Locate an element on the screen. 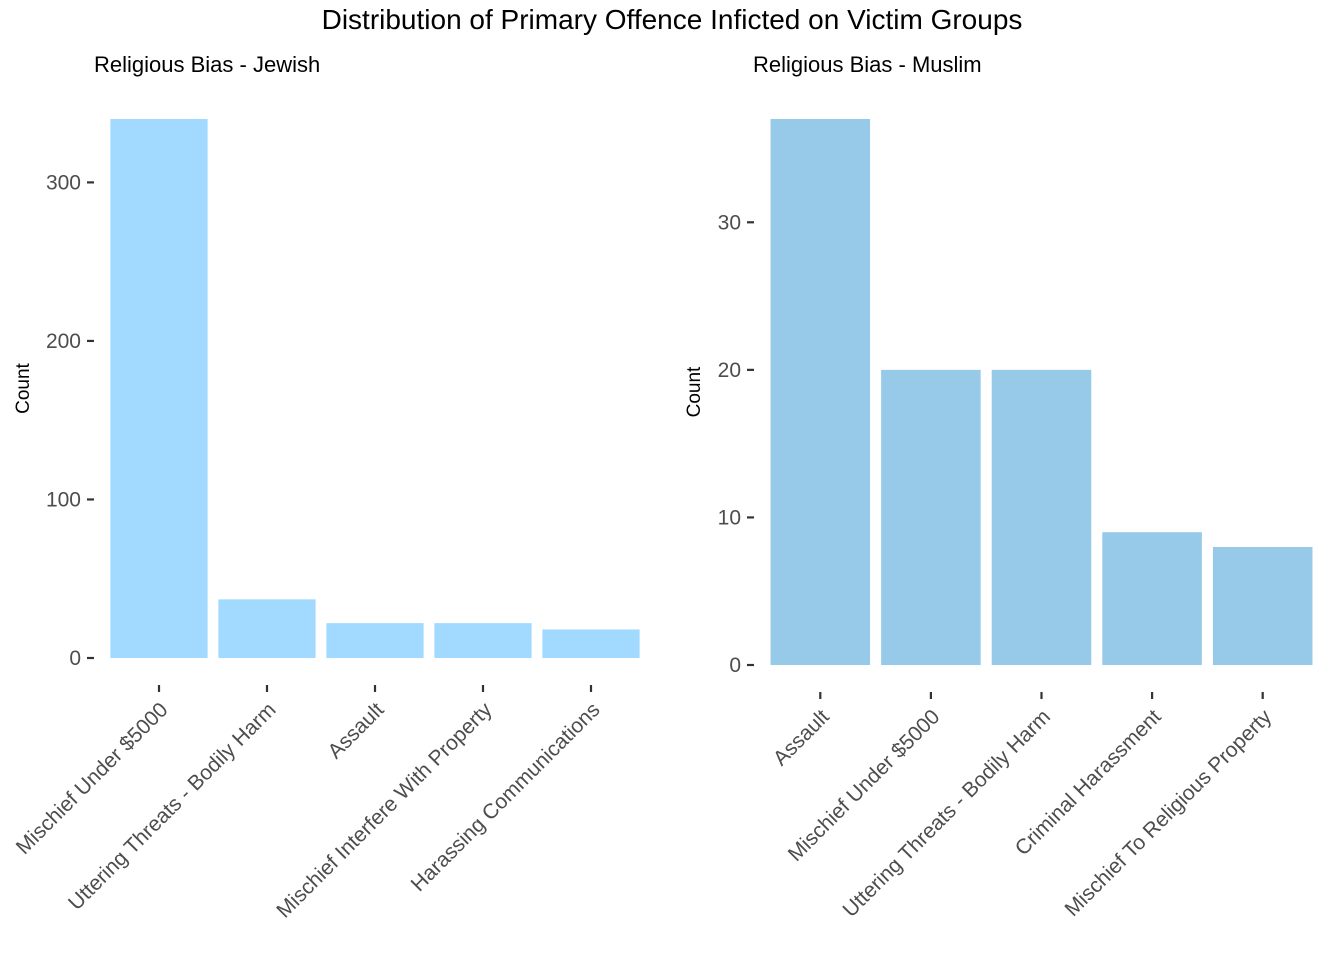 The height and width of the screenshot is (960, 1344). y-tick-label: 100 is located at coordinates (63, 499).